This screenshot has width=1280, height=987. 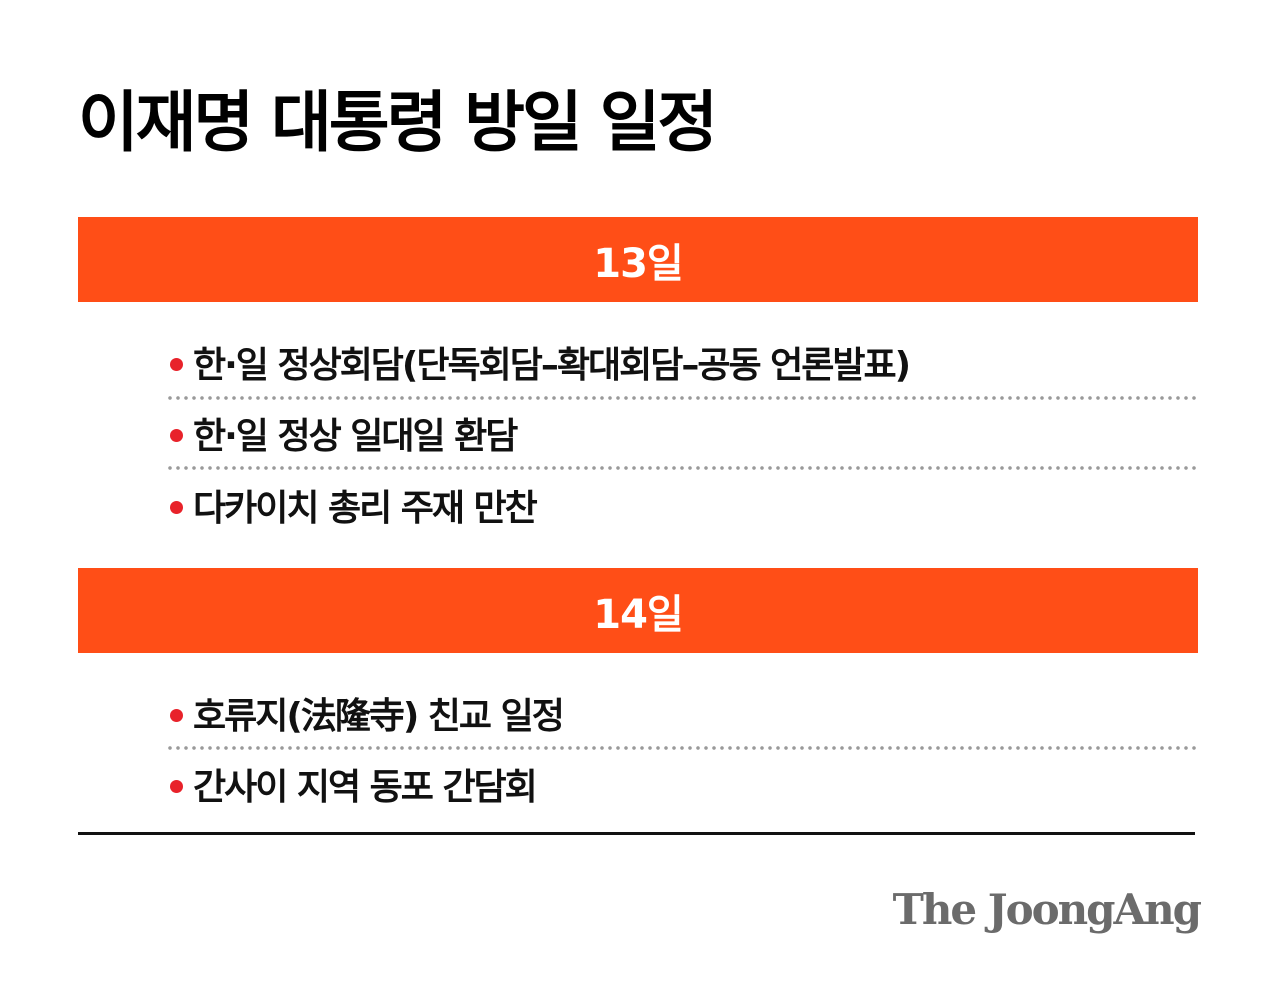 I want to click on day-header-13: 13일, so click(x=638, y=259).